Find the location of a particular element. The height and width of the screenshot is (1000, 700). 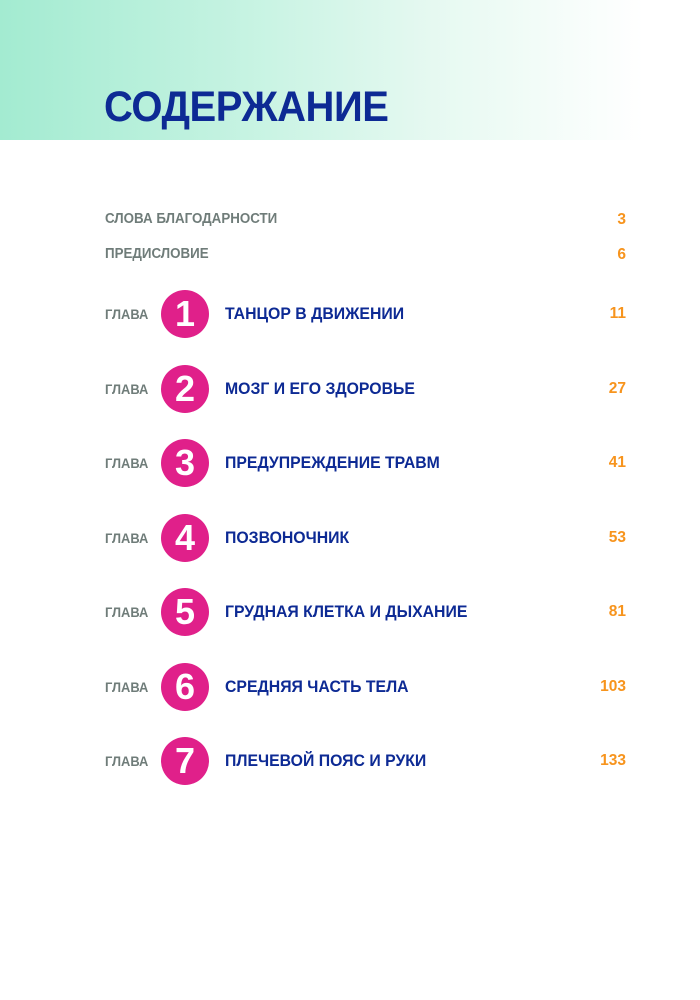

entry-label: СЛОВА БЛАГОДАРНОСТИ is located at coordinates (191, 219).